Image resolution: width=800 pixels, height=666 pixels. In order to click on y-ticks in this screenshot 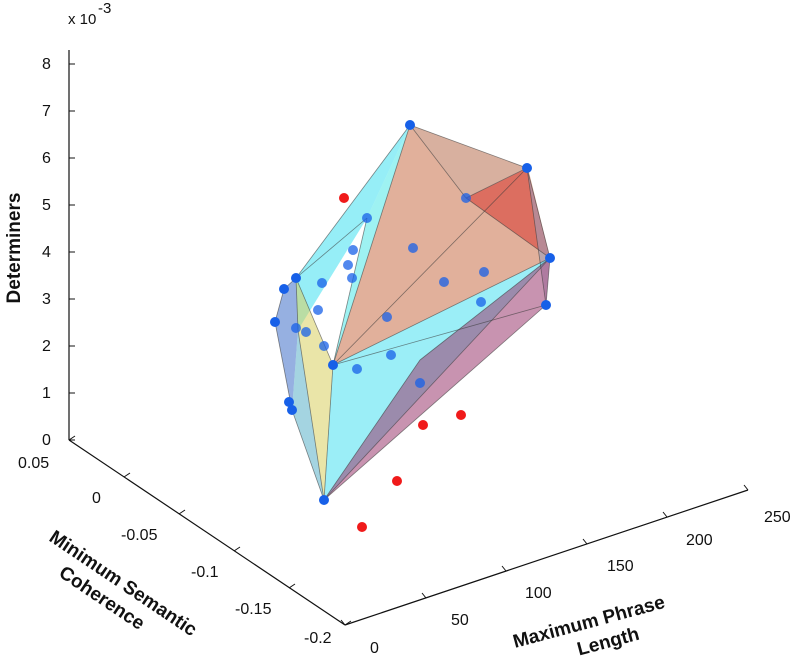, I will do `click(210, 530)`.